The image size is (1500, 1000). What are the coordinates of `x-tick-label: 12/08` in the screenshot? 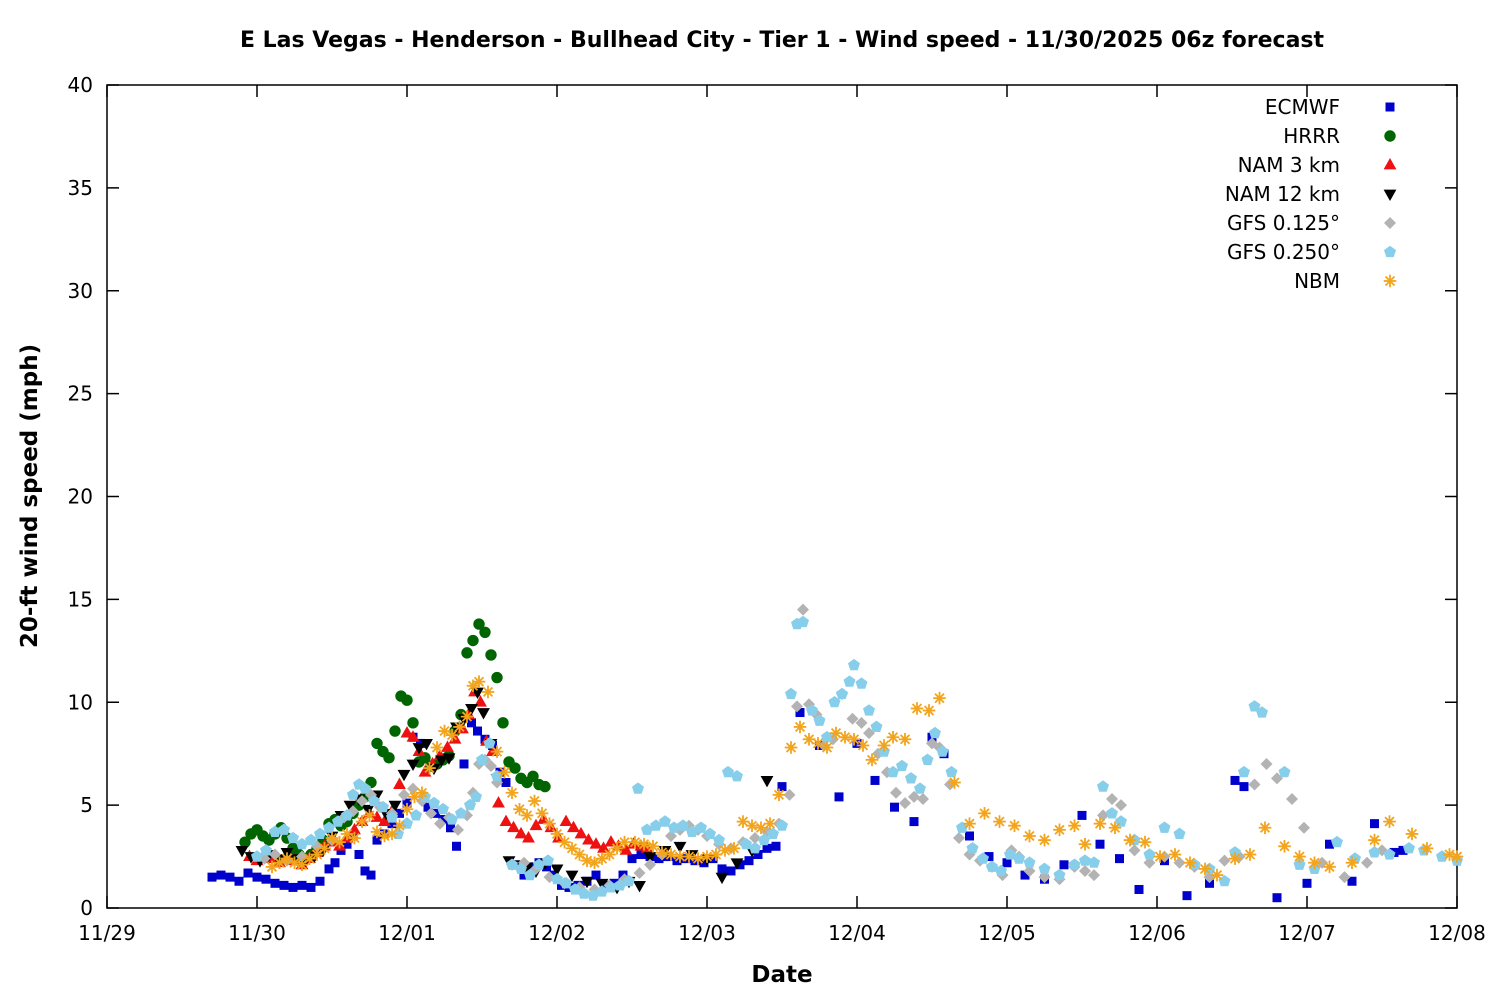 It's located at (1457, 933).